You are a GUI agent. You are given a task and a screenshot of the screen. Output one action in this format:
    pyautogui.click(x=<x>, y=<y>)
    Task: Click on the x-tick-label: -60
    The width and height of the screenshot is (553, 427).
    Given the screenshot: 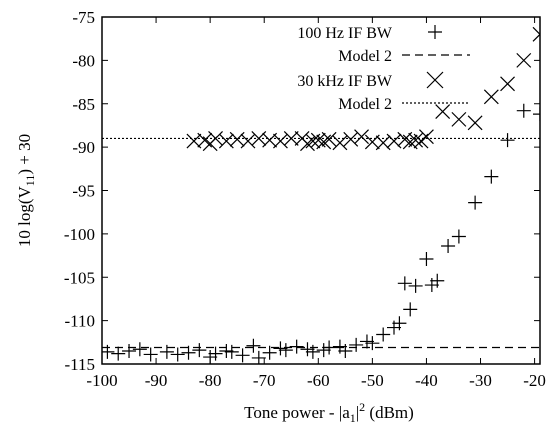 What is the action you would take?
    pyautogui.click(x=318, y=380)
    